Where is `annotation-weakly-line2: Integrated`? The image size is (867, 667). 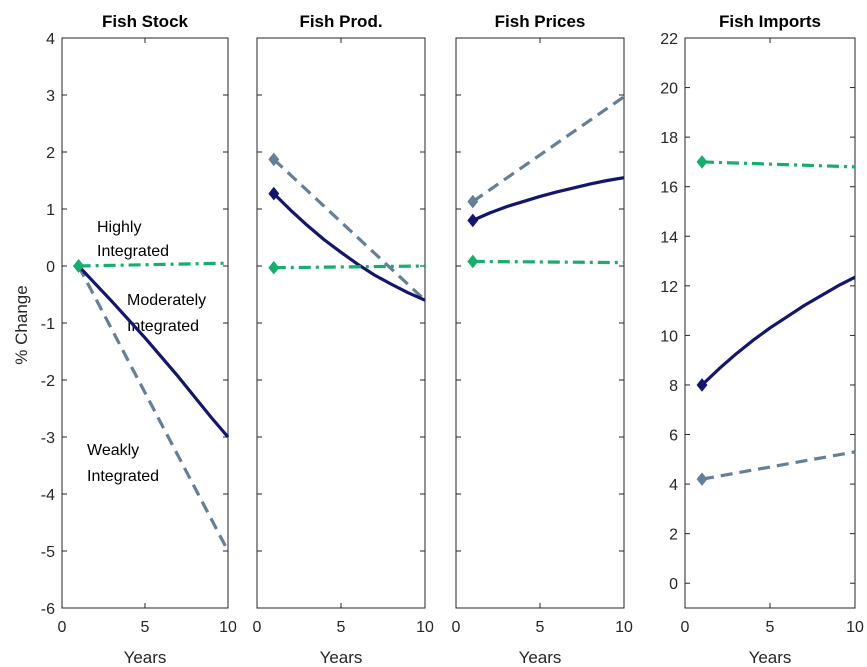 annotation-weakly-line2: Integrated is located at coordinates (123, 476).